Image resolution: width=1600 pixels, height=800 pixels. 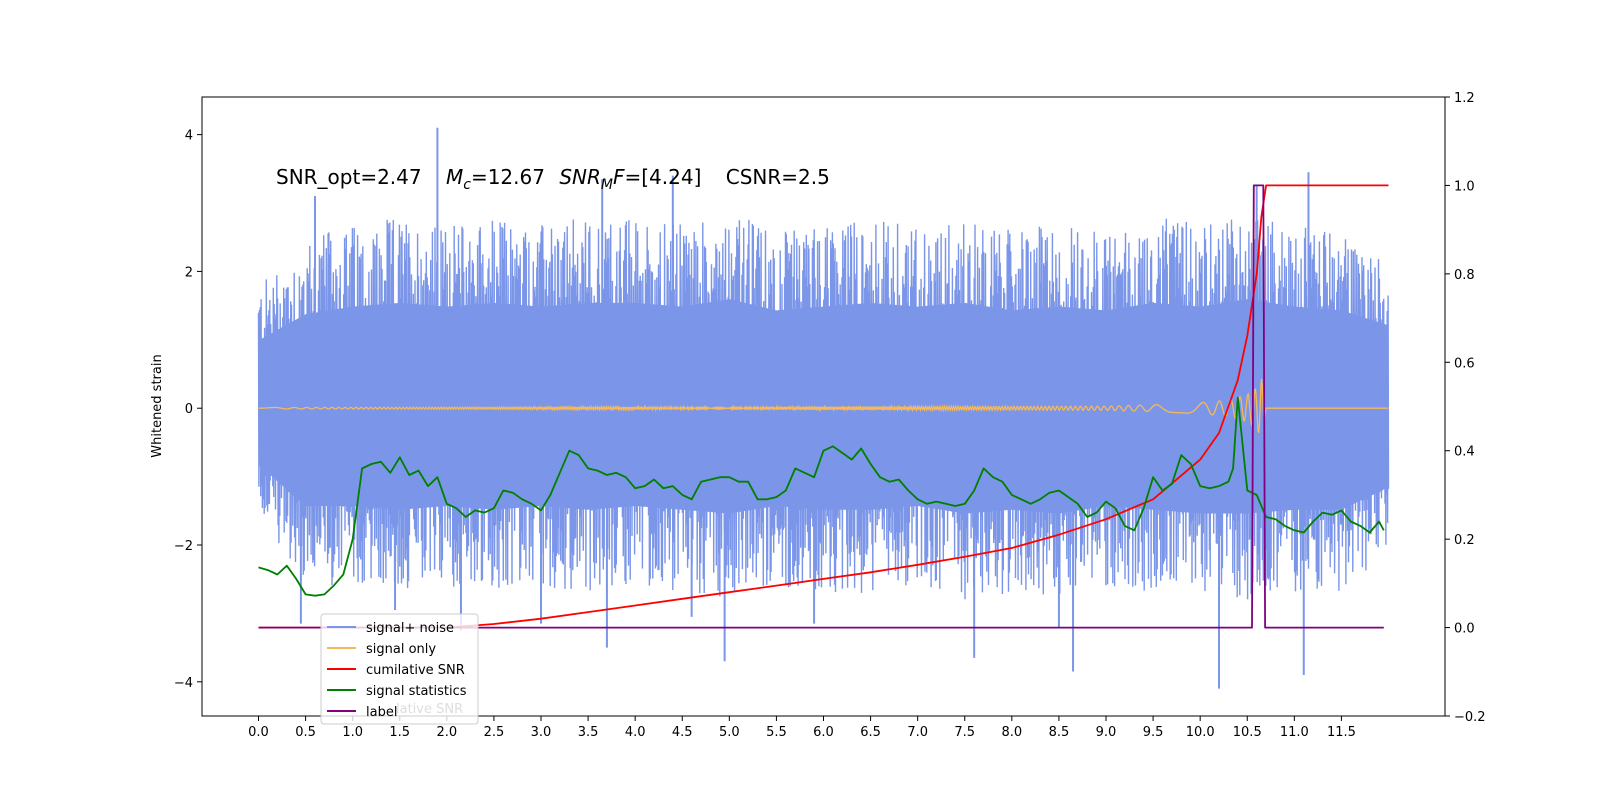 I want to click on legend-faded-text: lative SNR, so click(x=429, y=709).